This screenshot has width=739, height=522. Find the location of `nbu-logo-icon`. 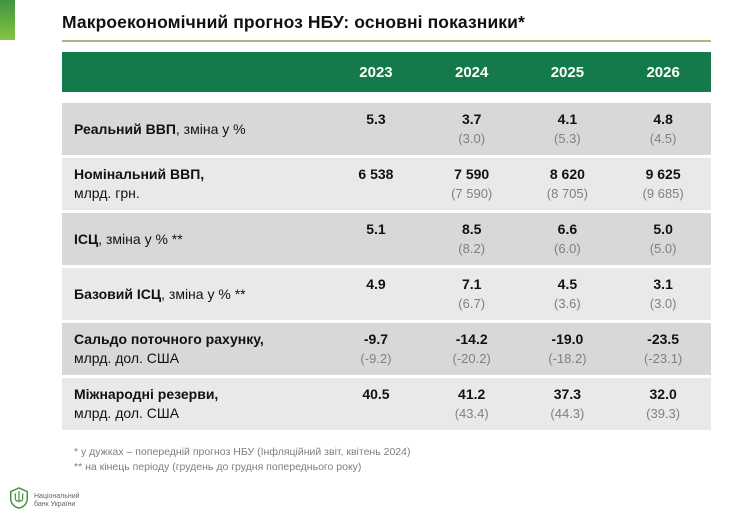

nbu-logo-icon is located at coordinates (19, 500).